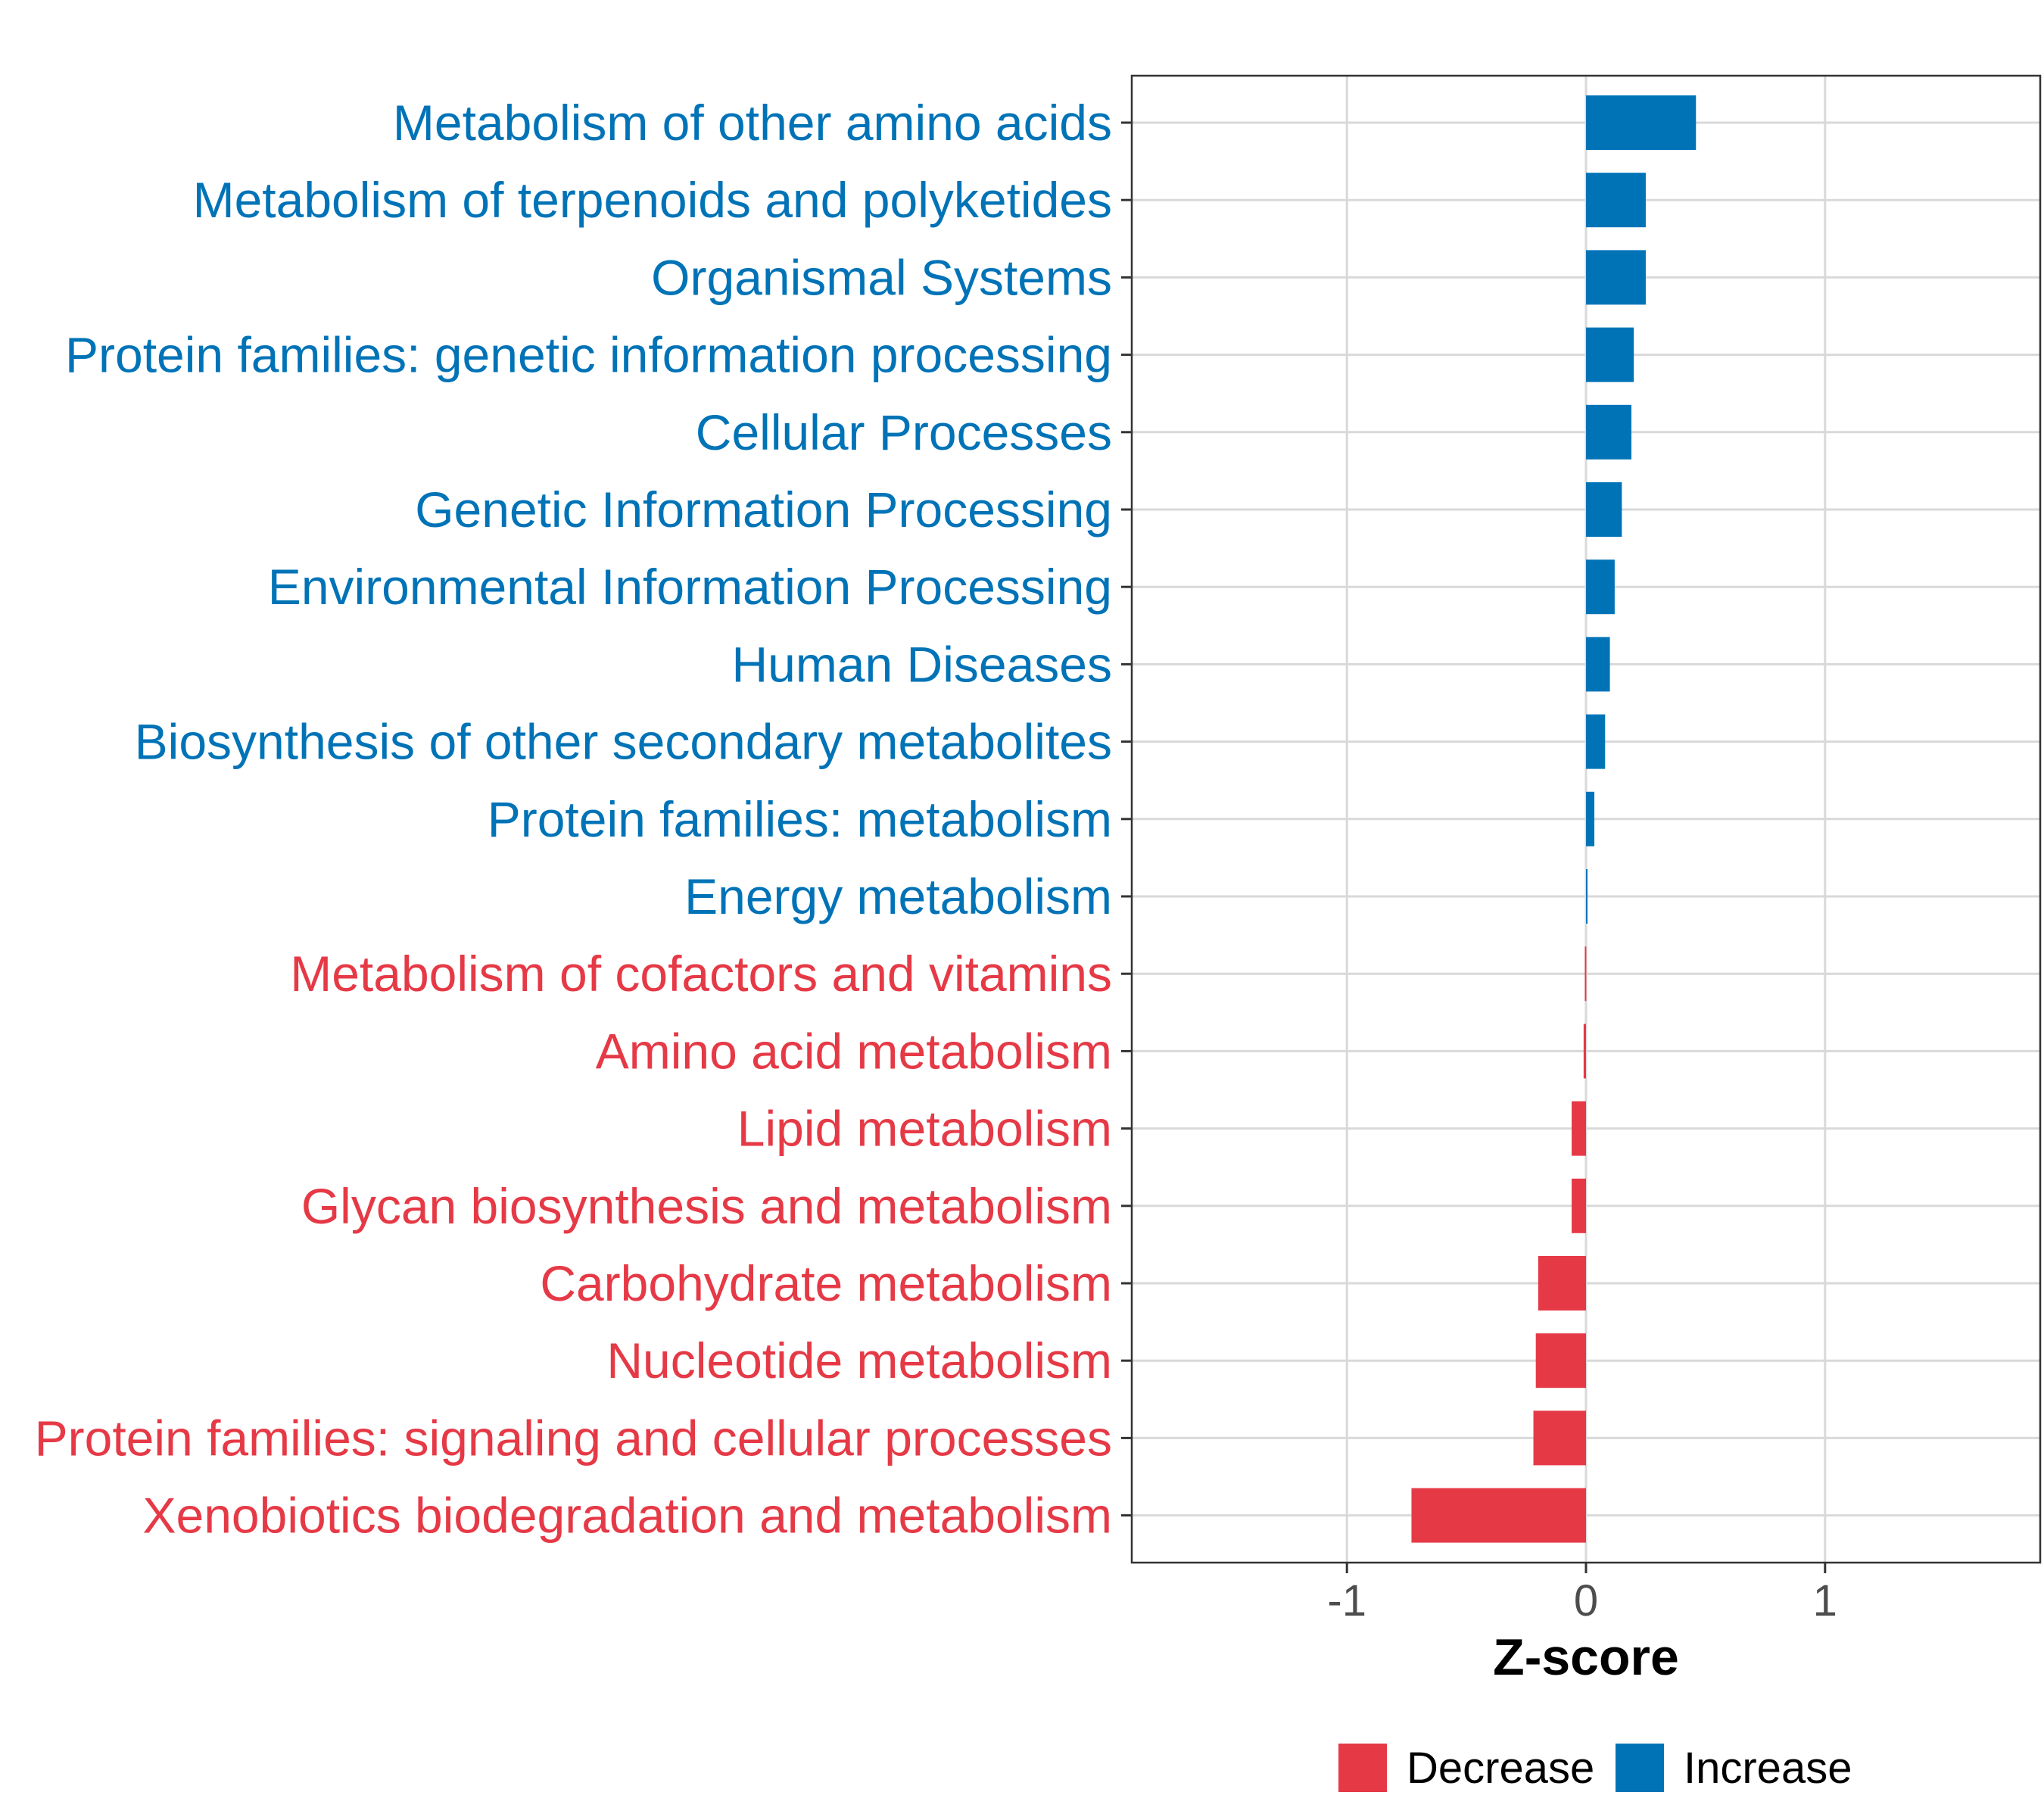  What do you see at coordinates (1825, 1600) in the screenshot?
I see `x-tick-label-2: 1` at bounding box center [1825, 1600].